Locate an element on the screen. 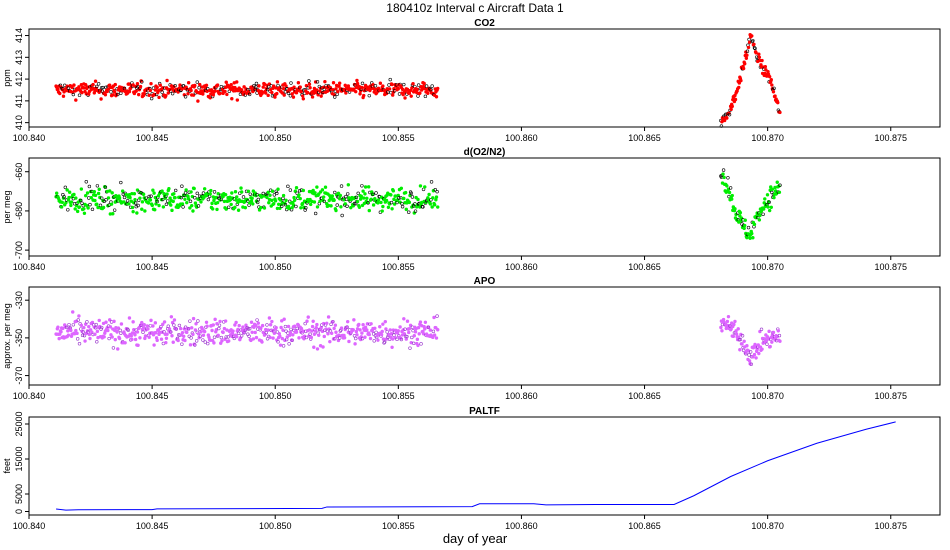 The height and width of the screenshot is (550, 950). y-tick-label: -660 is located at coordinates (19, 172).